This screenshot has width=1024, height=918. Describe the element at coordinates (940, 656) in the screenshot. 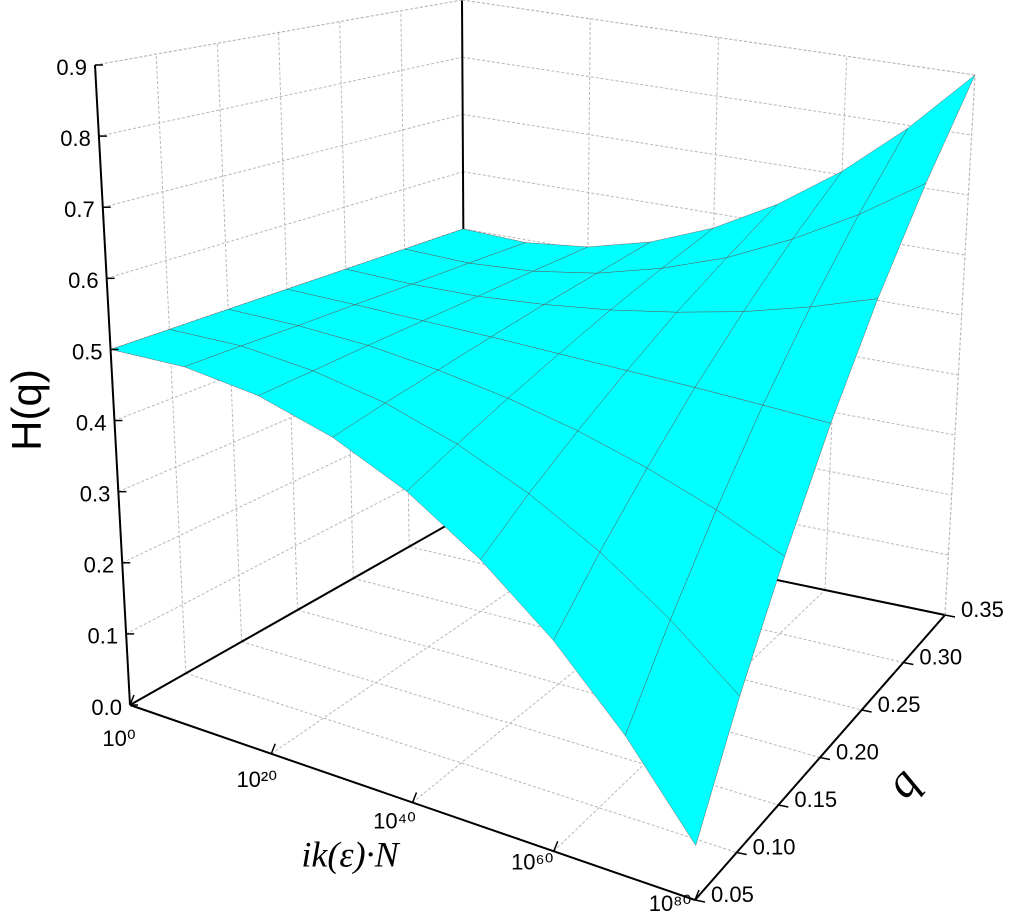

I see `y-tick-label: 0.30` at that location.